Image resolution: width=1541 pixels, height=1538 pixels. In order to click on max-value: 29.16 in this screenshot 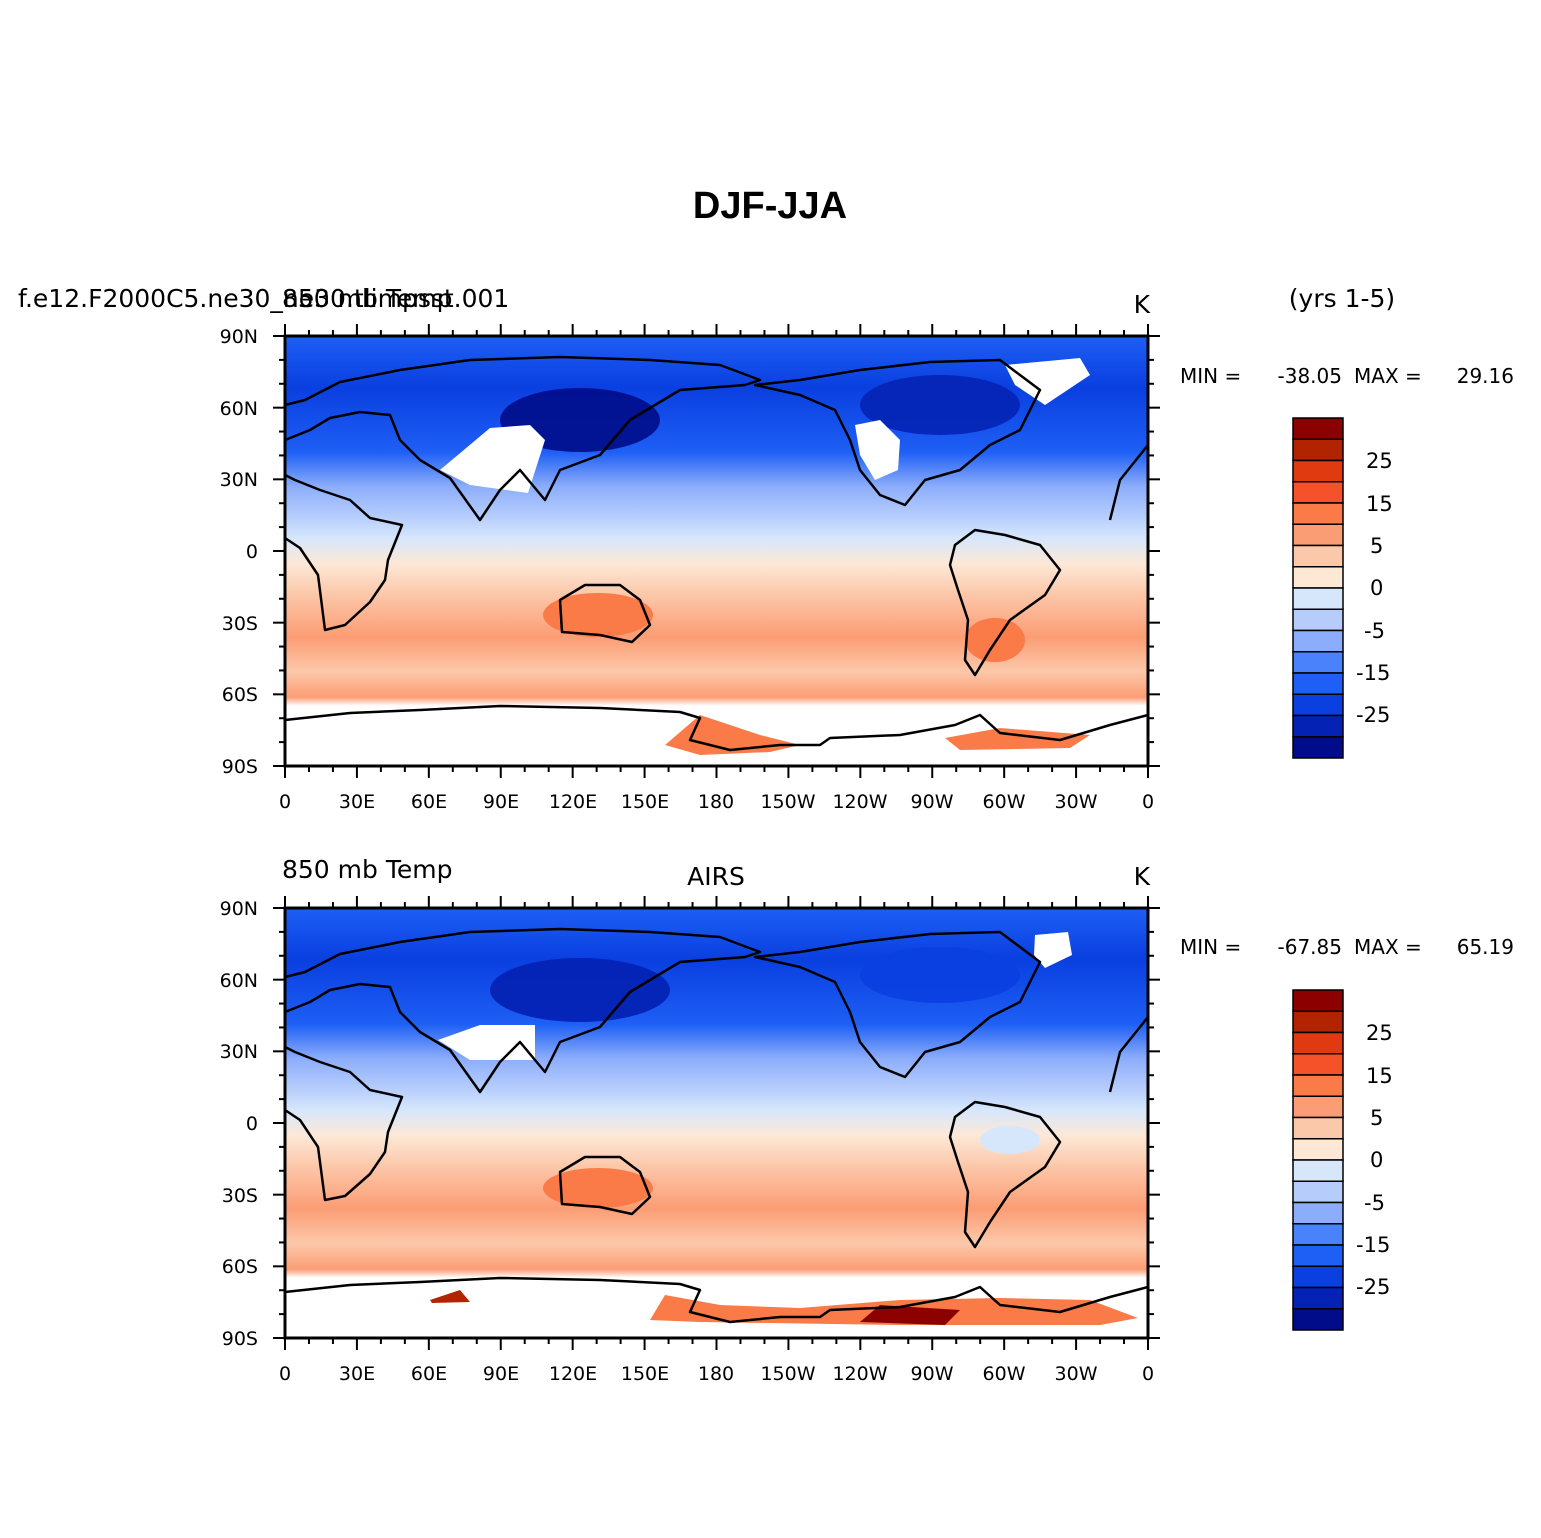, I will do `click(1485, 376)`.